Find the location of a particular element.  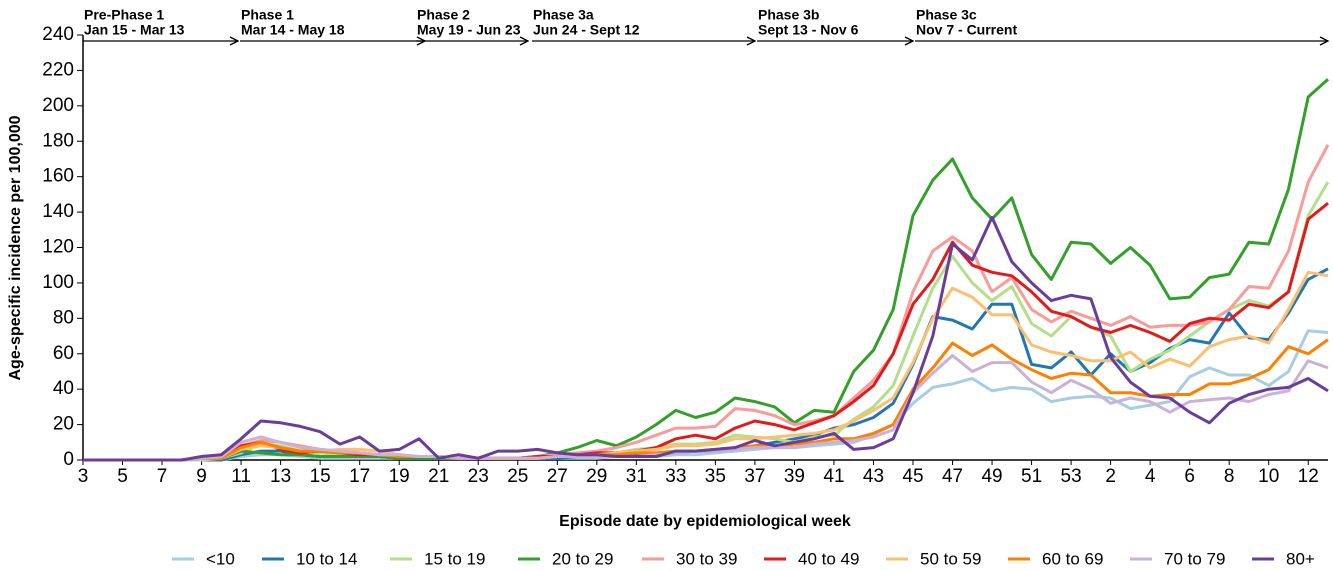

legend-label: <10 is located at coordinates (220, 558).